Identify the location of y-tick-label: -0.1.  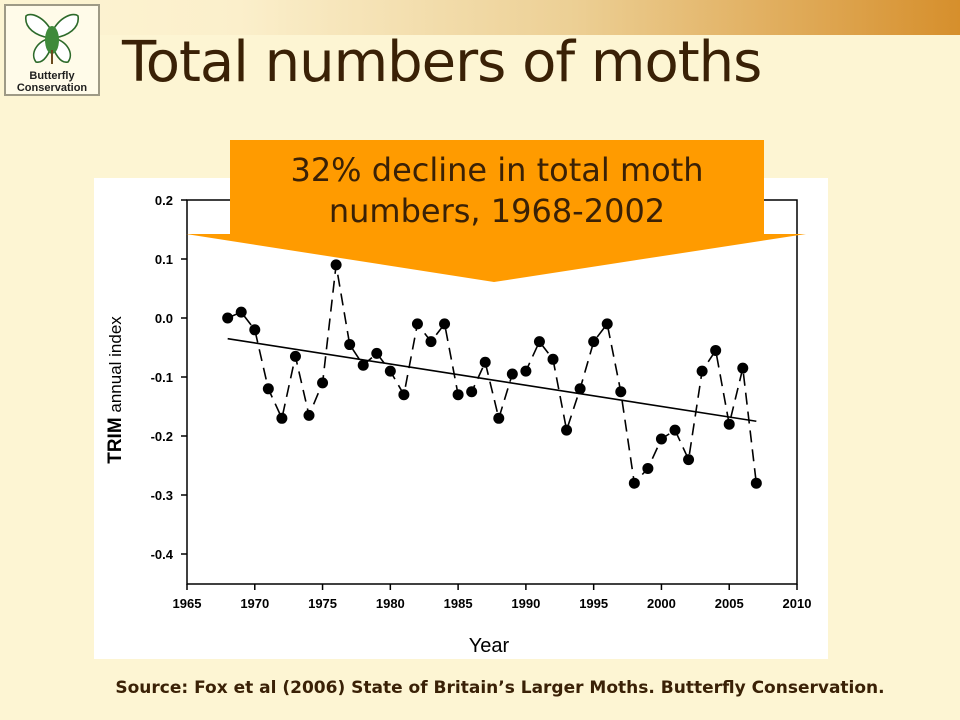
(162, 377).